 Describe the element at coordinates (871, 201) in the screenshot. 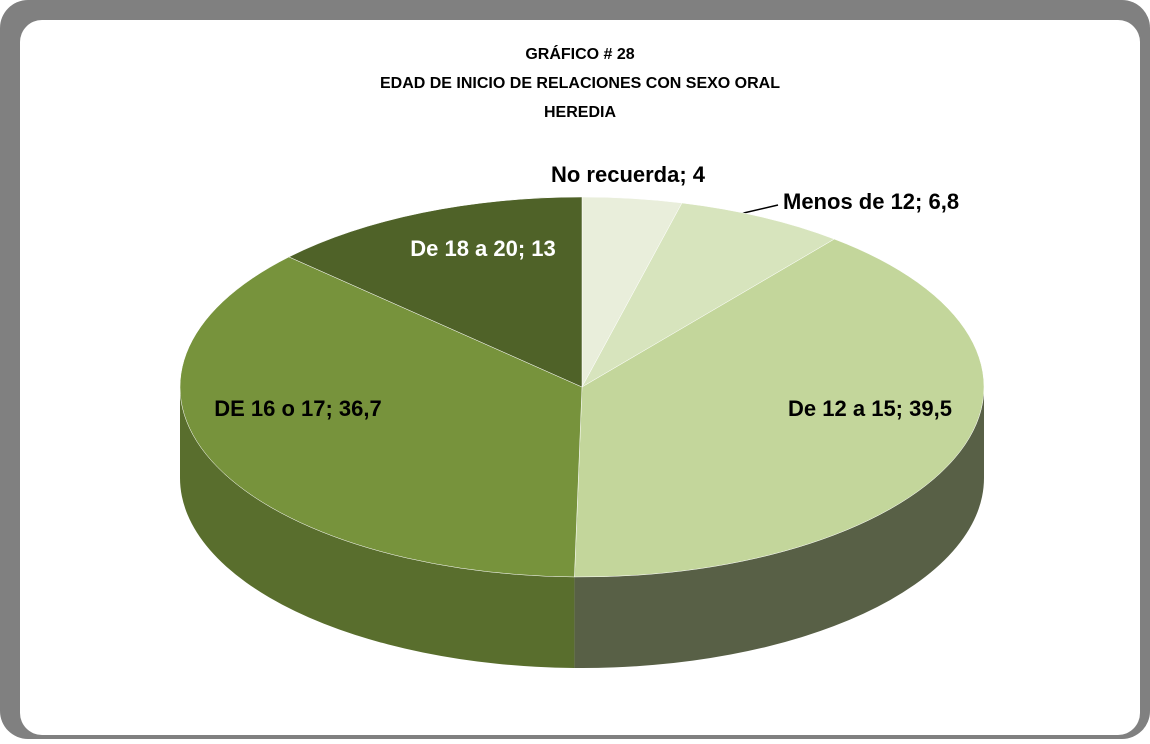

I see `data-label: Menos de 12; 6,8` at that location.